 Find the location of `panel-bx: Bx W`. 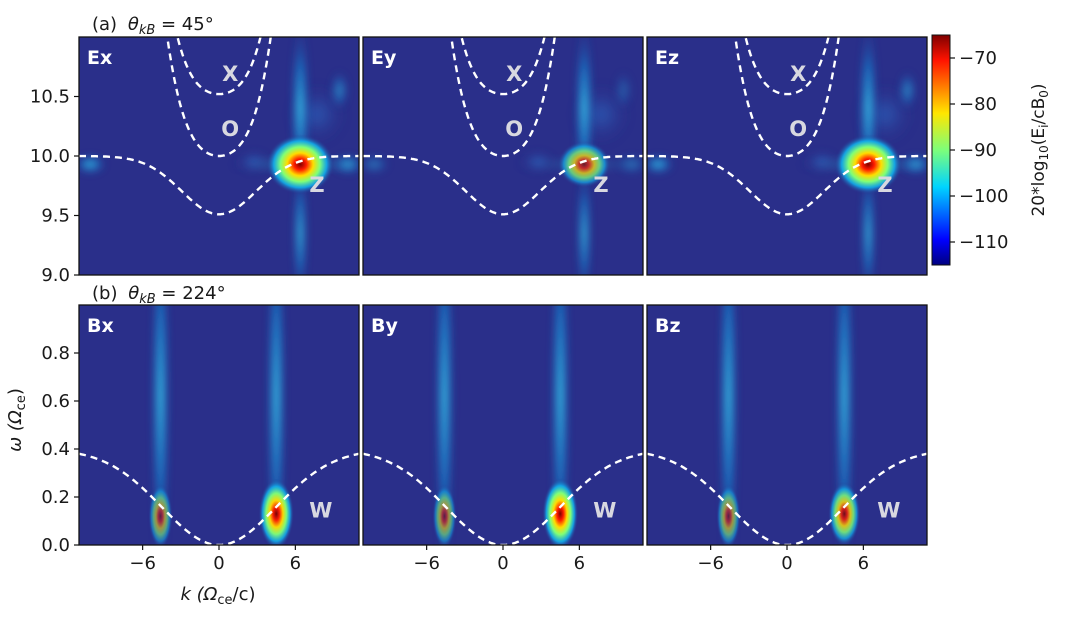

panel-bx: Bx W is located at coordinates (219, 425).